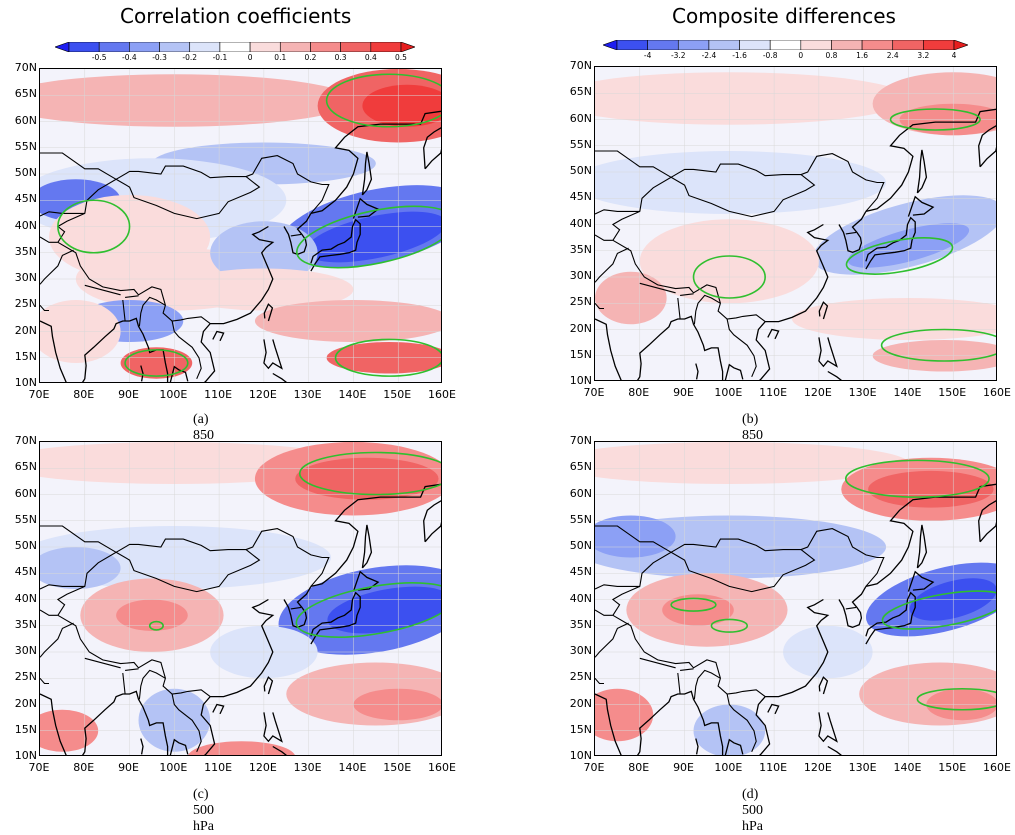 This screenshot has height=835, width=1015. Describe the element at coordinates (218, 394) in the screenshot. I see `lon-tick-label: 110E` at that location.